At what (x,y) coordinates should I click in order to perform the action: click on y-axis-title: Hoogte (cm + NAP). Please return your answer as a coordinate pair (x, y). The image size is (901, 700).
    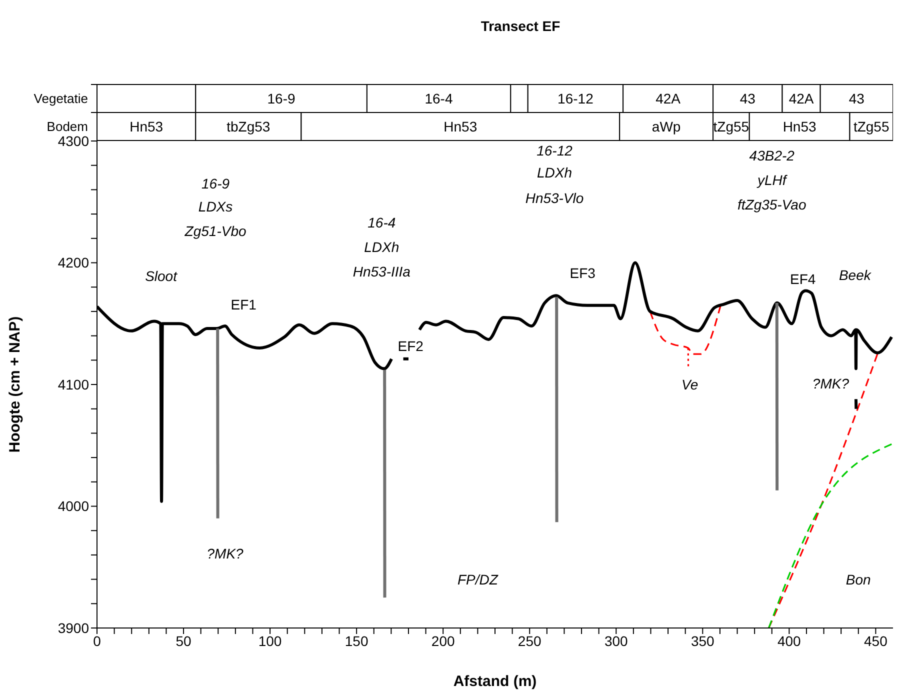
    Looking at the image, I should click on (15, 384).